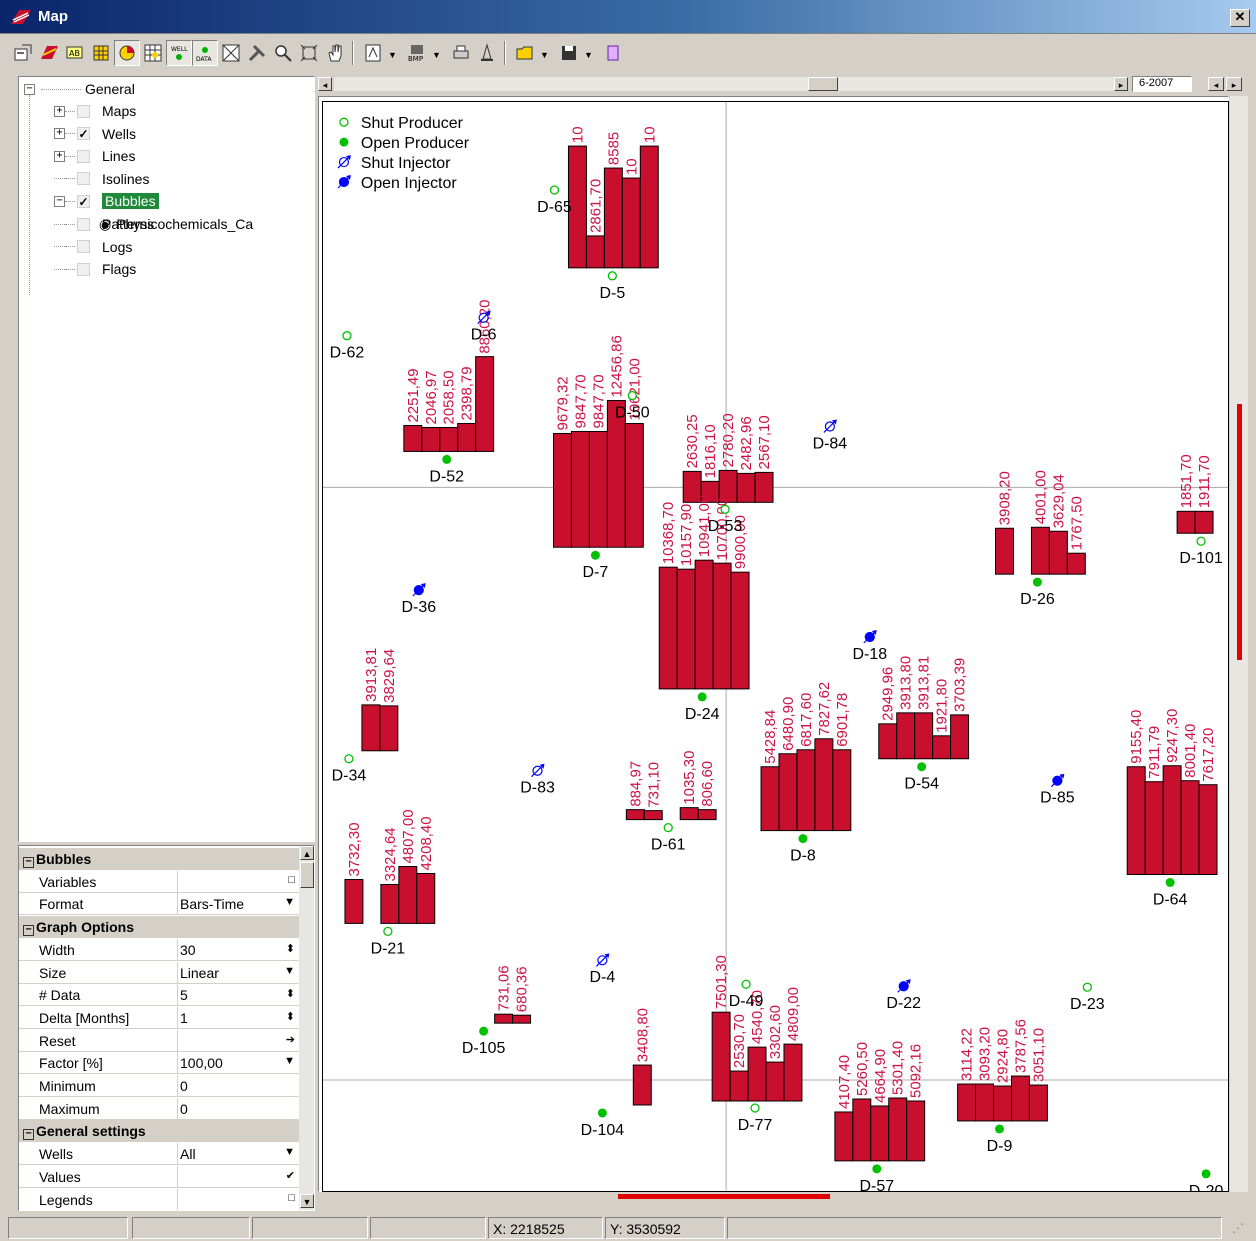 This screenshot has height=1241, width=1256. Describe the element at coordinates (870, 646) in the screenshot. I see `well-d-18: D-18` at that location.